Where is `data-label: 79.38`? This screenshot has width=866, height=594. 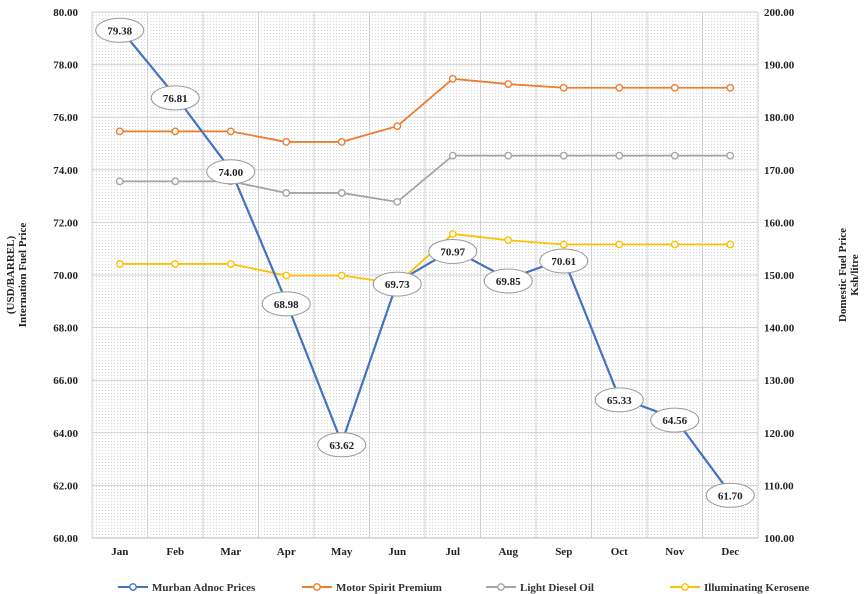 data-label: 79.38 is located at coordinates (119, 31).